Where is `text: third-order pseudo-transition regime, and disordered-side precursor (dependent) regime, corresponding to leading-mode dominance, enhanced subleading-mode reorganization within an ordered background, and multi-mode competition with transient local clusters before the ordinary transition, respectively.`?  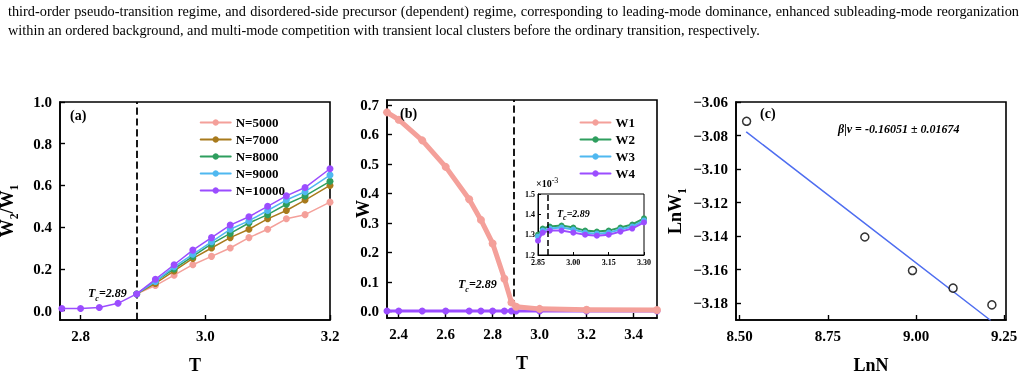 text: third-order pseudo-transition regime, and disordered-side precursor (dependent) regime, corresponding to leading-mode dominance, enhanced subleading-mode reorganization within an ordered background, and multi-mode competition with transient local clusters before the ordinary transition, respectively. is located at coordinates (513, 21).